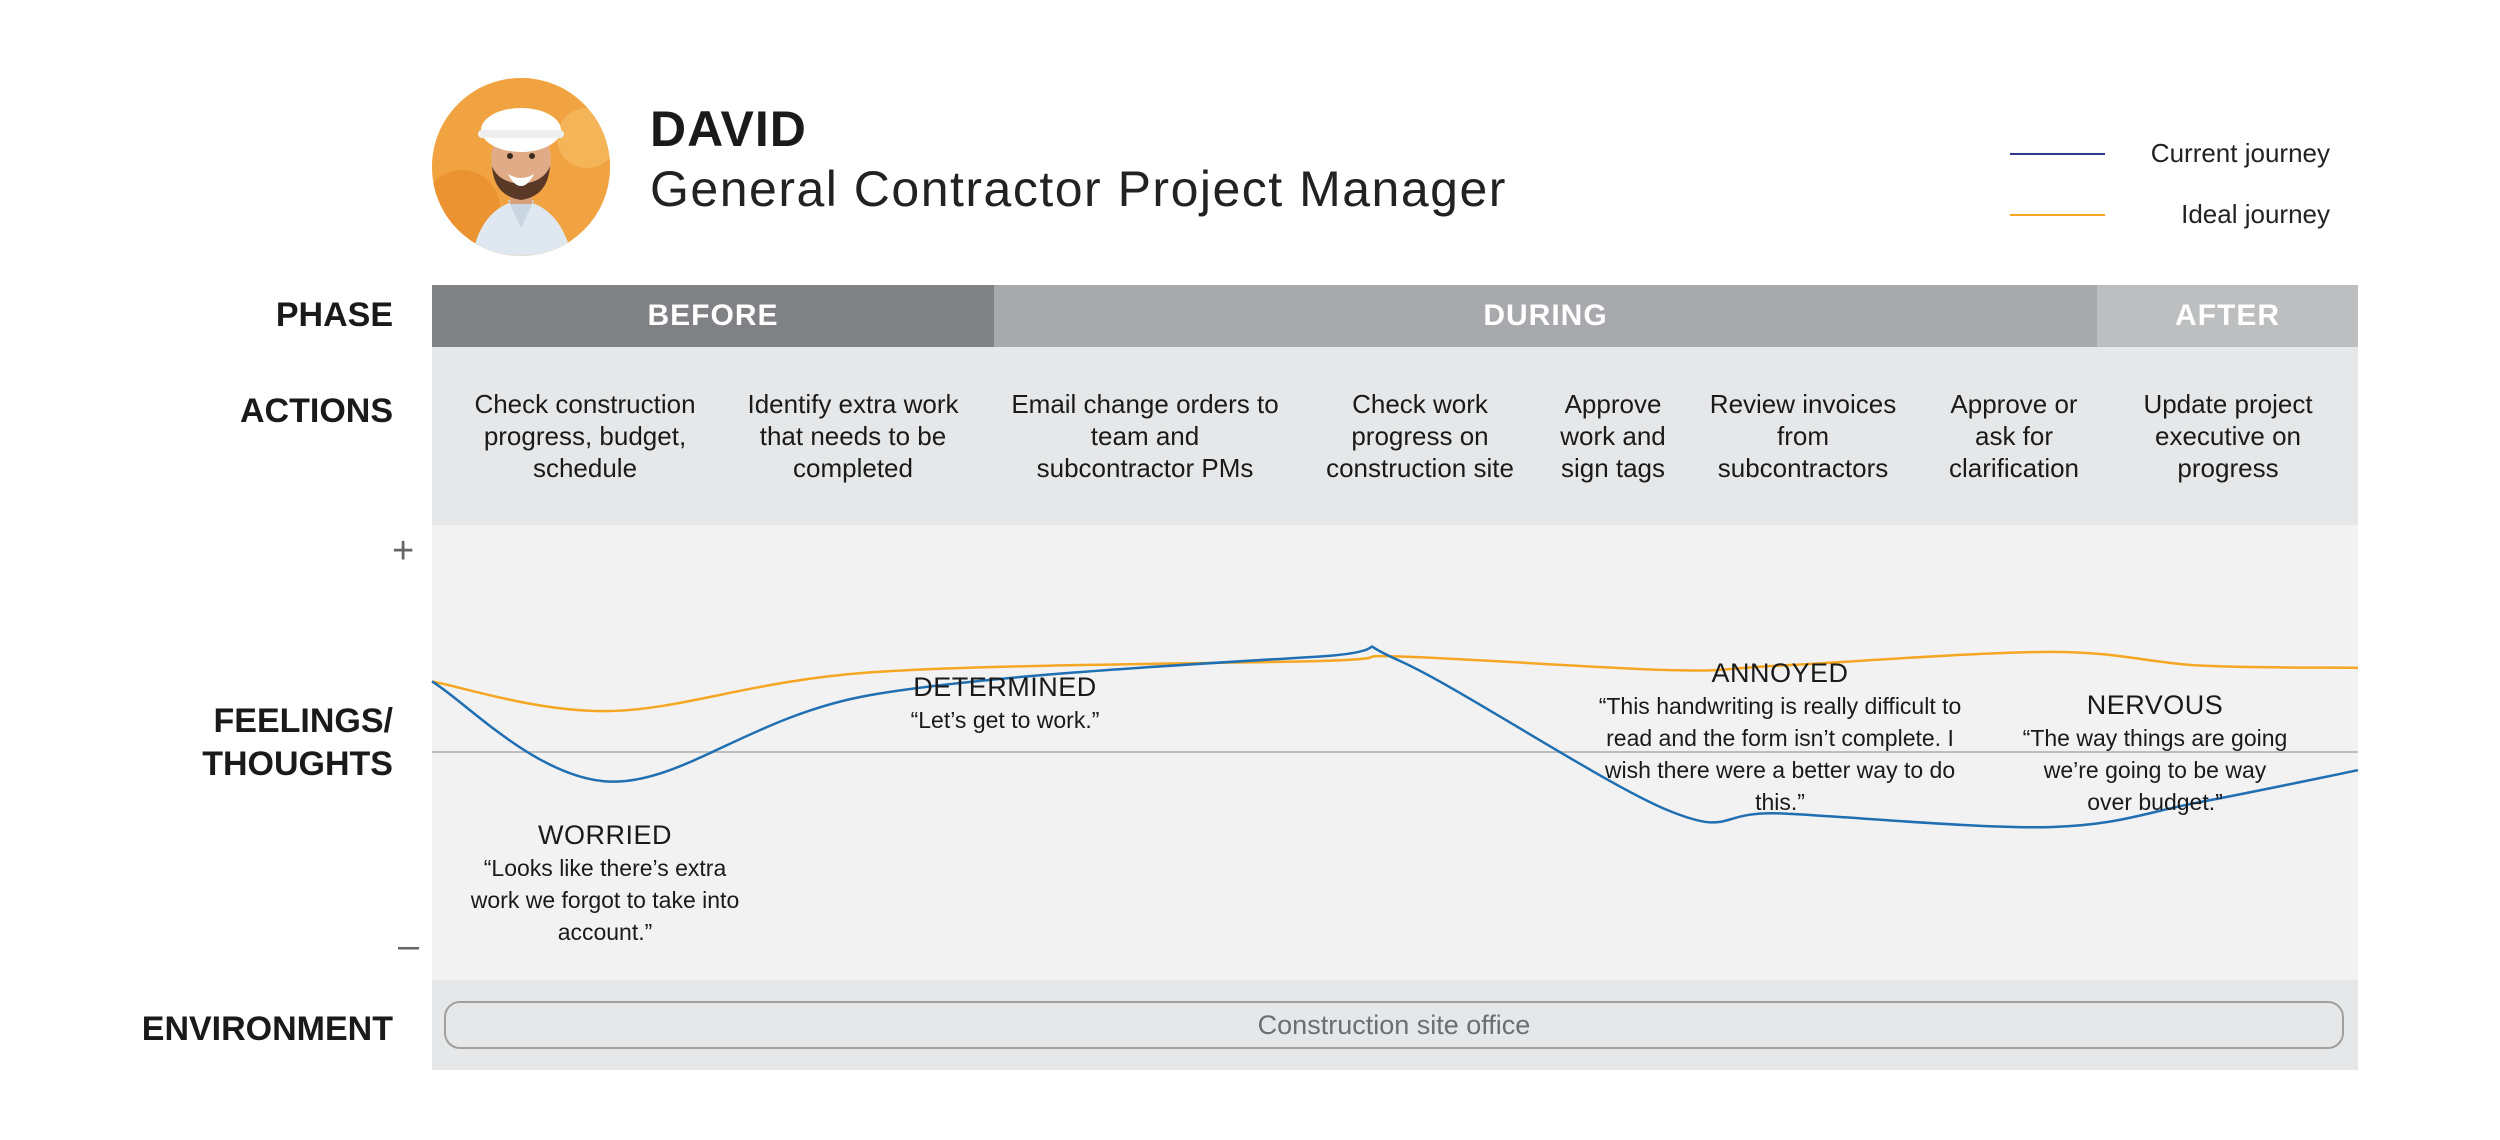 The image size is (2500, 1140). What do you see at coordinates (267, 1029) in the screenshot?
I see `row-label-environment: ENVIRONMENT` at bounding box center [267, 1029].